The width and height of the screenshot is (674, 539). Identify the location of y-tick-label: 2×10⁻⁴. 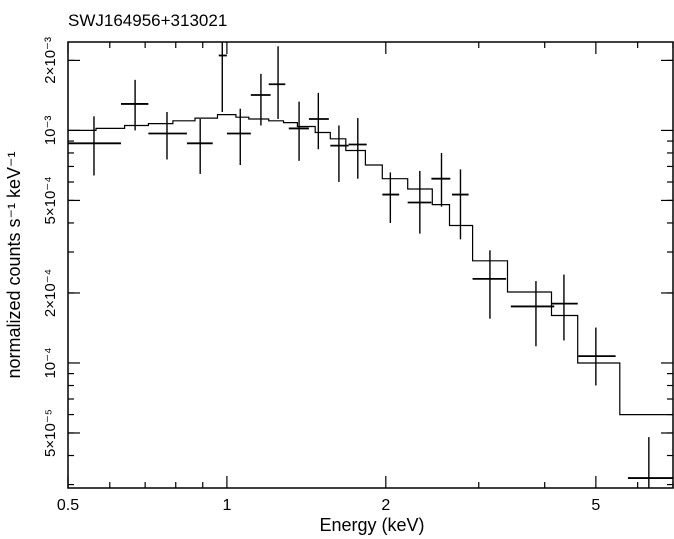
(50, 293).